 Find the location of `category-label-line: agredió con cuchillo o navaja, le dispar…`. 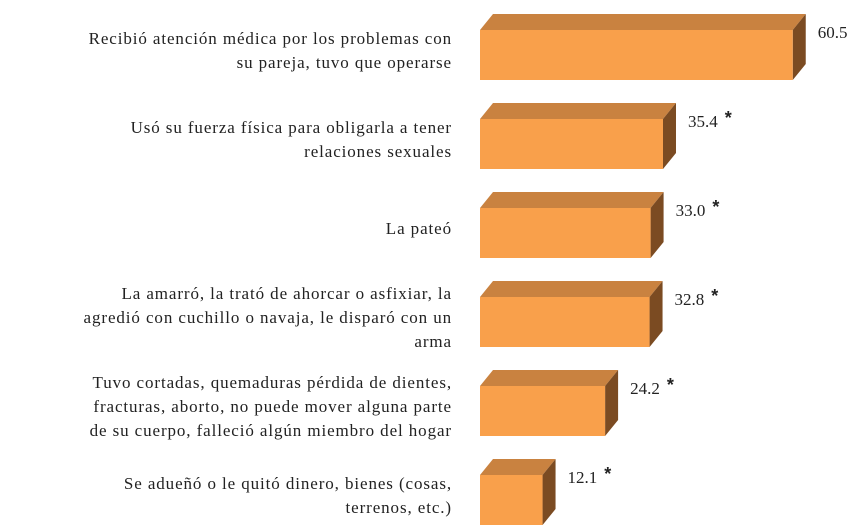

category-label-line: agredió con cuchillo o navaja, le dispar… is located at coordinates (267, 317).